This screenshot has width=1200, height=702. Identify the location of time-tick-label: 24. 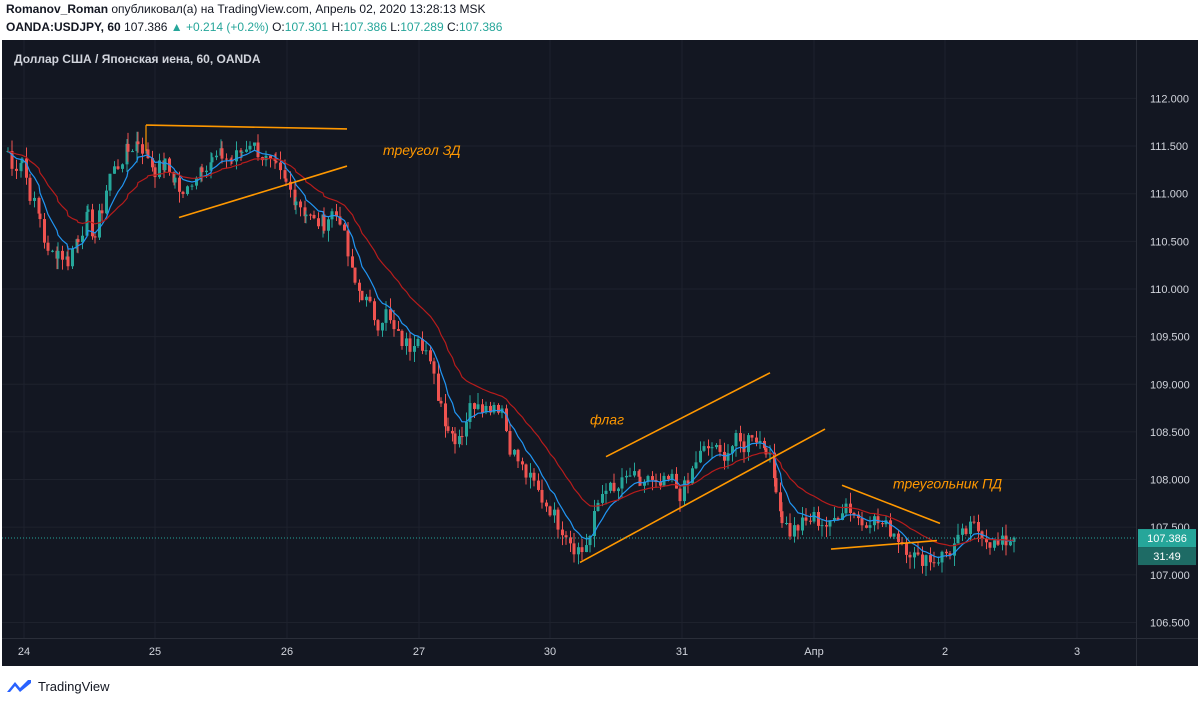
(24, 652).